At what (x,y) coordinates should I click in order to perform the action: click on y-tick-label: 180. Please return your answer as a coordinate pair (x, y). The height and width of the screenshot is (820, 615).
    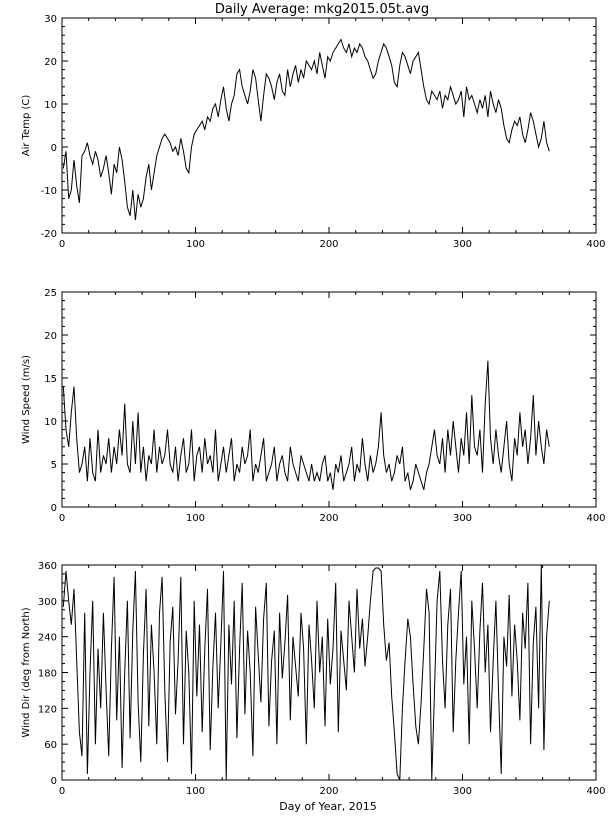
    Looking at the image, I should click on (47, 674).